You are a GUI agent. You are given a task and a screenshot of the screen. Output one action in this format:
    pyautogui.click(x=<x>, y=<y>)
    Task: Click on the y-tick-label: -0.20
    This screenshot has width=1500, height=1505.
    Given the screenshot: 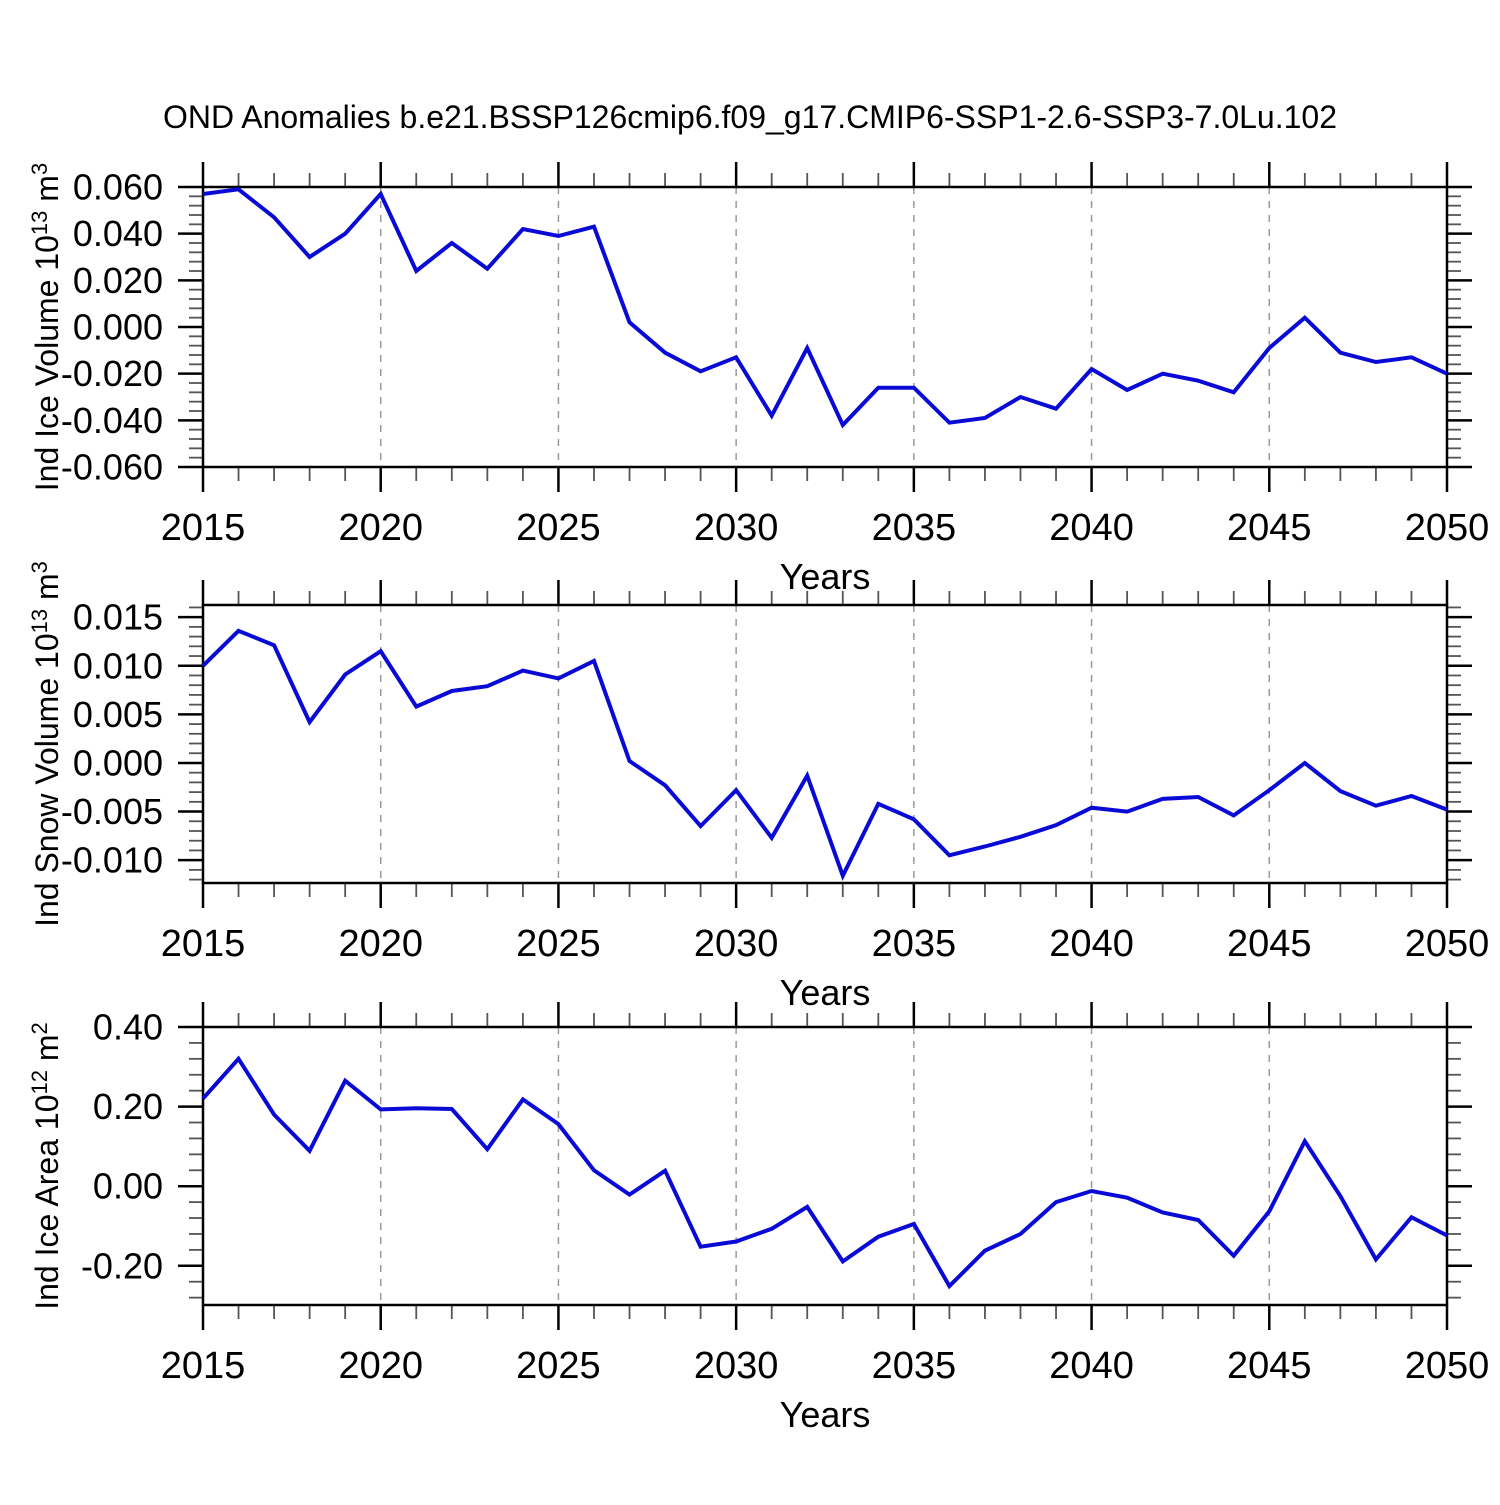 What is the action you would take?
    pyautogui.click(x=122, y=1265)
    